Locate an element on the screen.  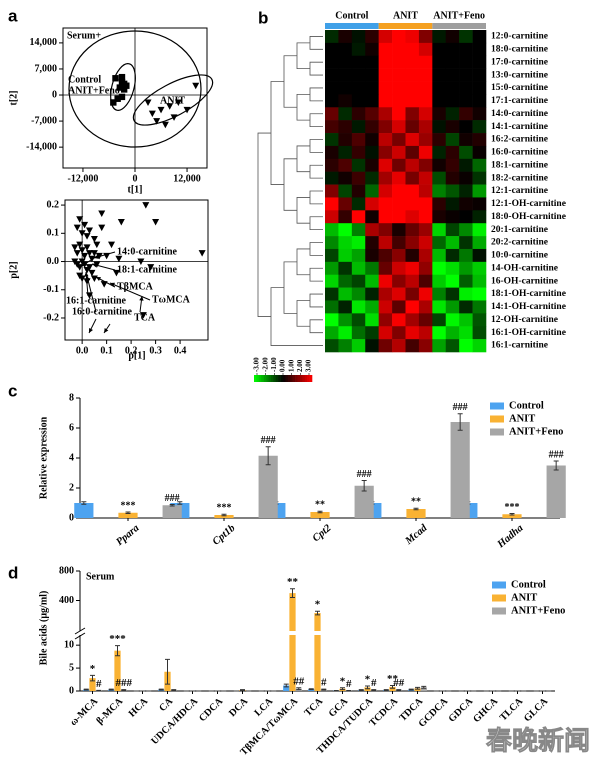
annotation: TCA is located at coordinates (145, 317).